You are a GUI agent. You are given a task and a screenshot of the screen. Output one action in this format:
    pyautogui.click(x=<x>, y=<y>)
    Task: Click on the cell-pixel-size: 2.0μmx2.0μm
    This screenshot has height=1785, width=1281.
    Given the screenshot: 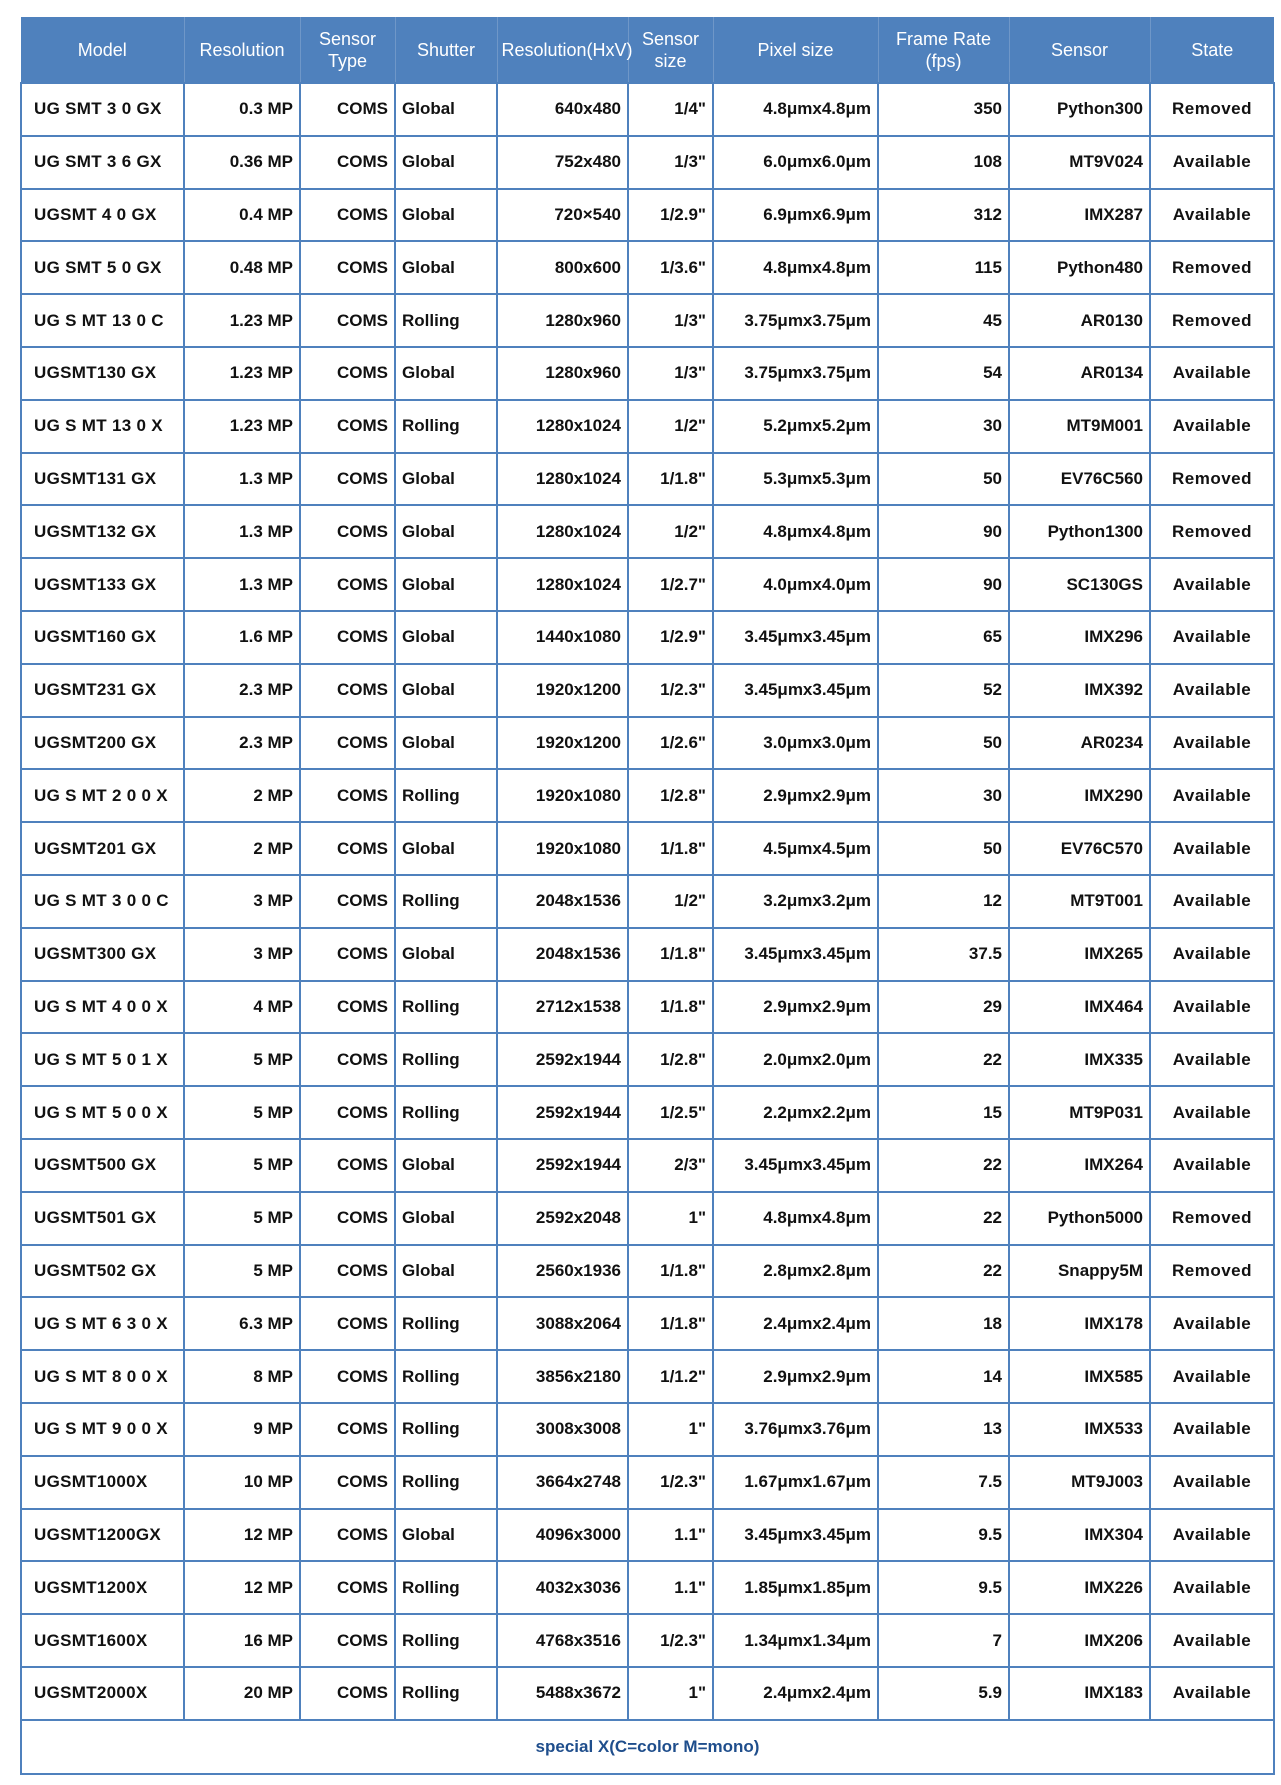 What is the action you would take?
    pyautogui.click(x=795, y=1060)
    